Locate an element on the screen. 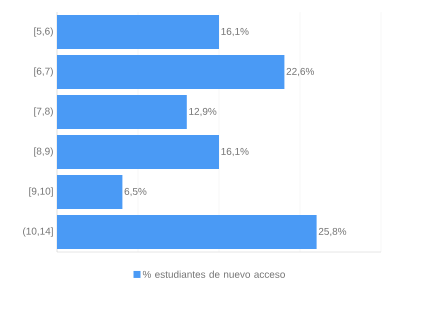  data-label: 22,6% is located at coordinates (300, 72).